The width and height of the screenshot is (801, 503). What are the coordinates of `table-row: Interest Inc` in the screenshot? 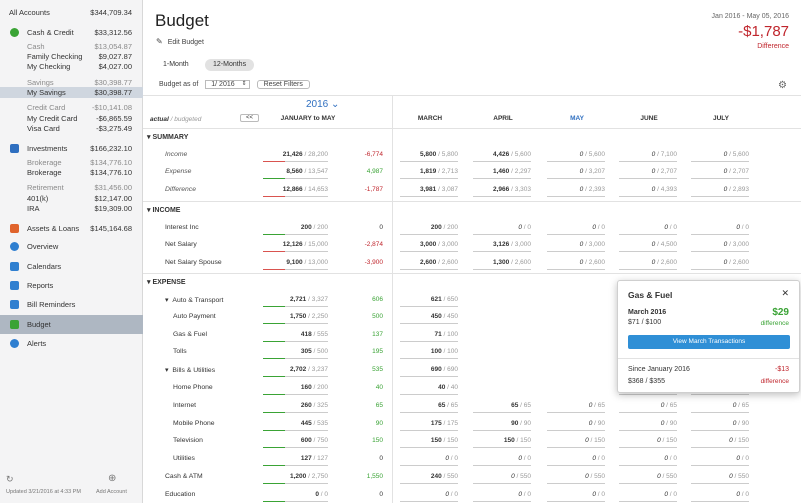 It's located at (182, 227).